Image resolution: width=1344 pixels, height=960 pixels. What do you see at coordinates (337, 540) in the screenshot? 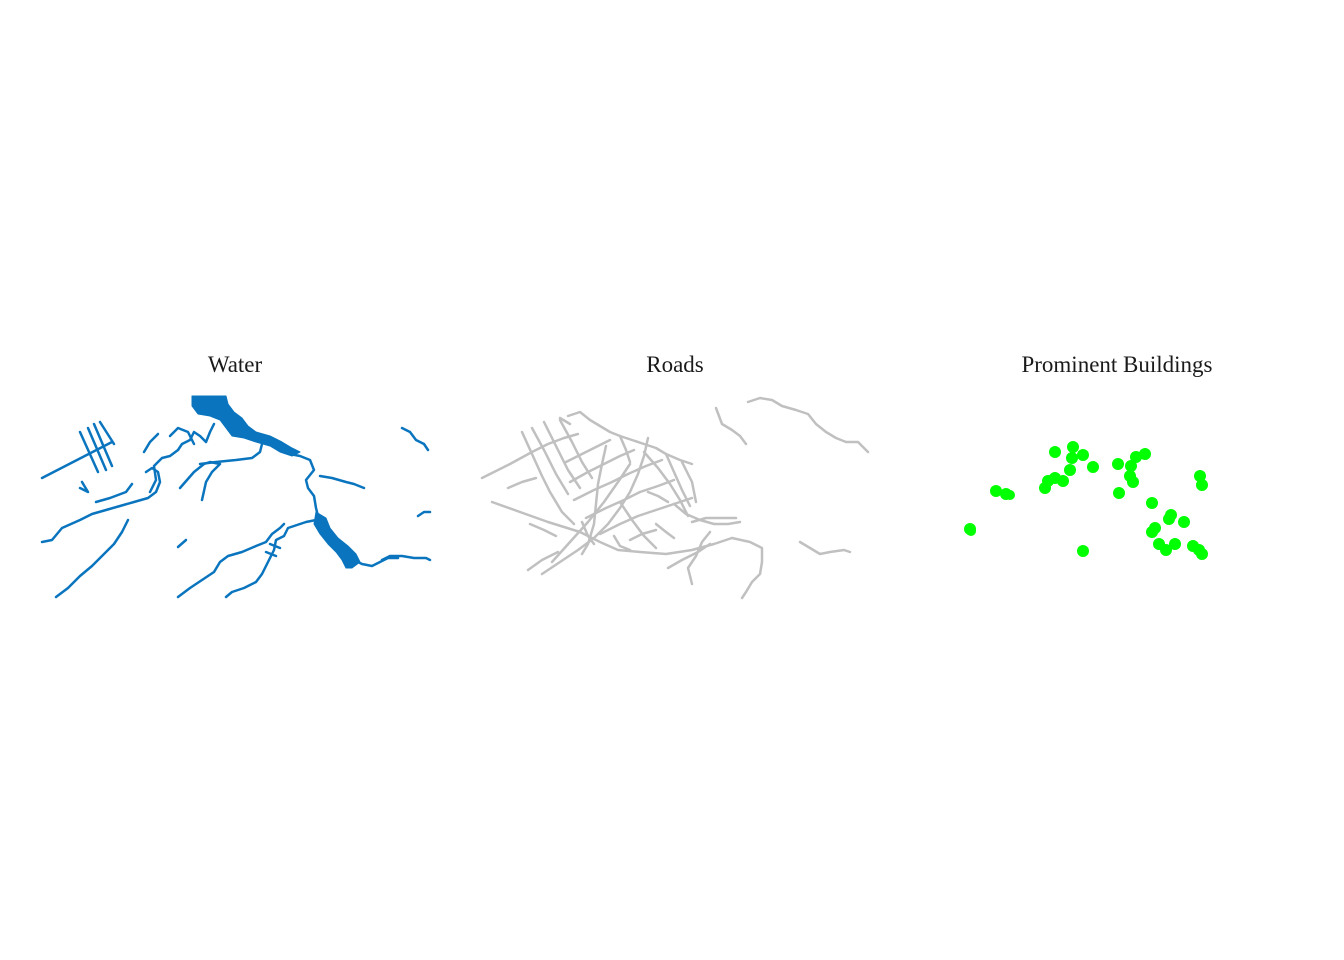
I see `water-lake-lower` at bounding box center [337, 540].